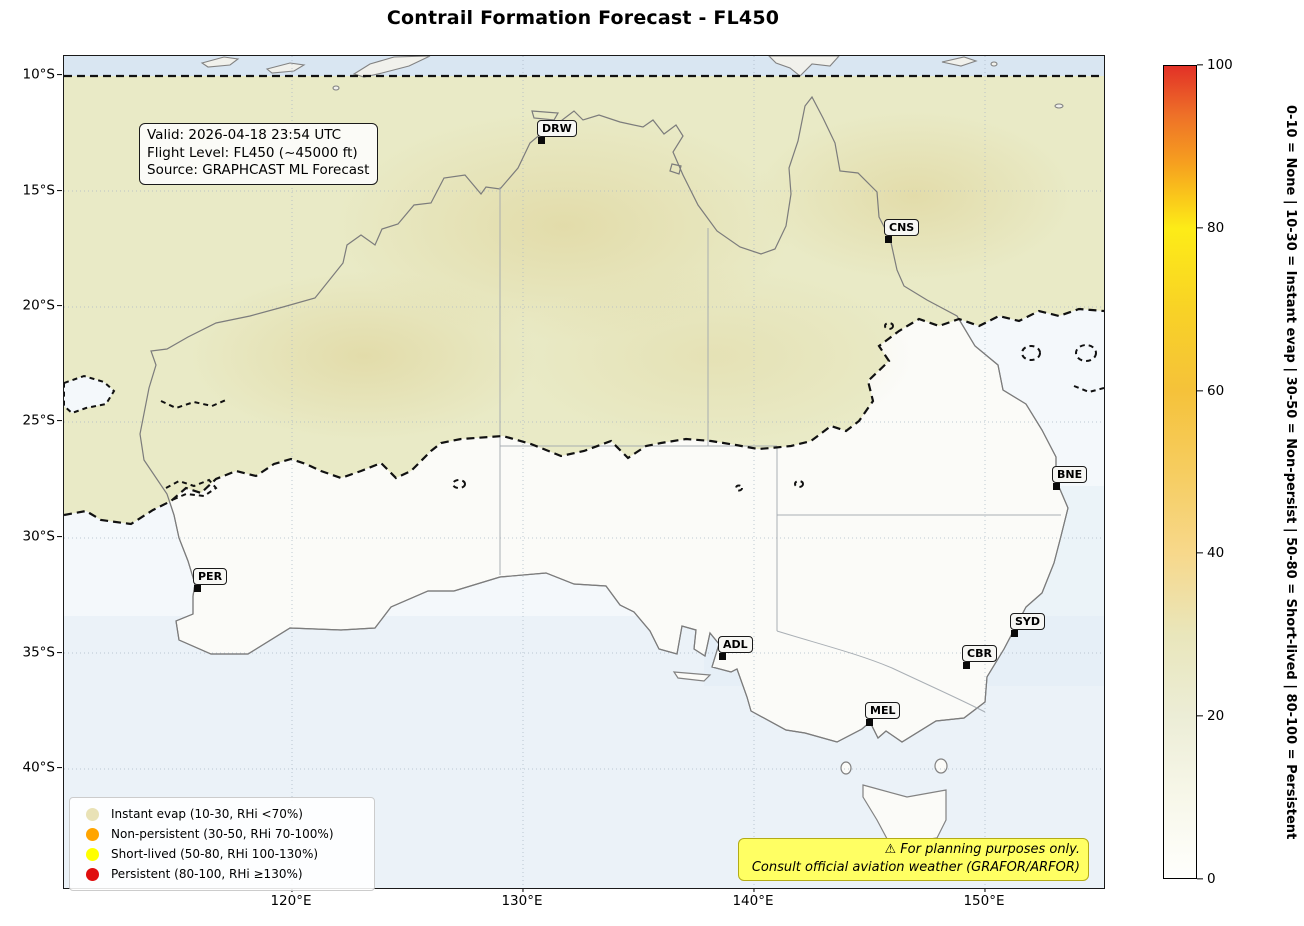  What do you see at coordinates (979, 653) in the screenshot?
I see `city-code-label: CBR` at bounding box center [979, 653].